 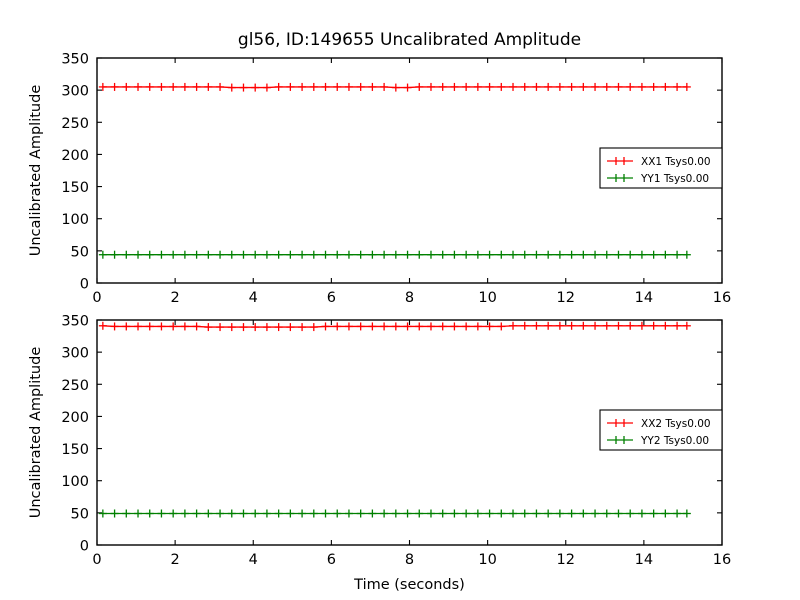 I want to click on legend-bottom-panel: XX2 Tsys0.00 YY2 Tsys0.00, so click(x=661, y=430).